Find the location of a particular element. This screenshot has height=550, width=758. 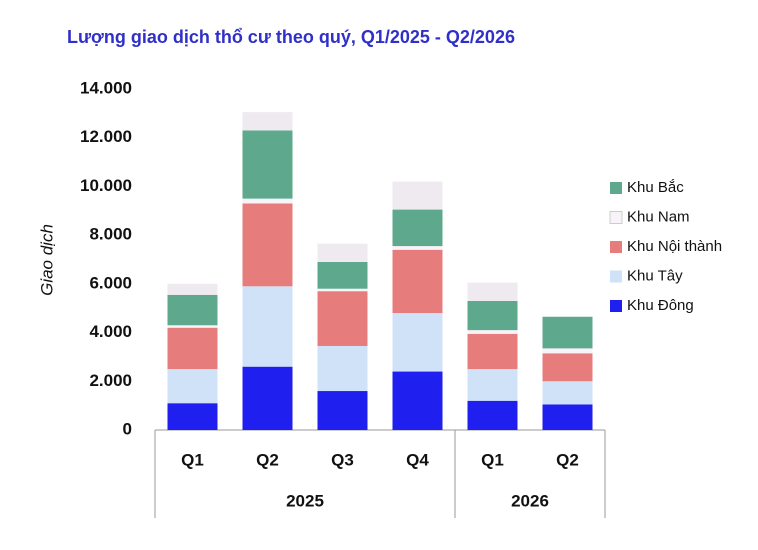

y-tick-label: 12.000 is located at coordinates (106, 136).